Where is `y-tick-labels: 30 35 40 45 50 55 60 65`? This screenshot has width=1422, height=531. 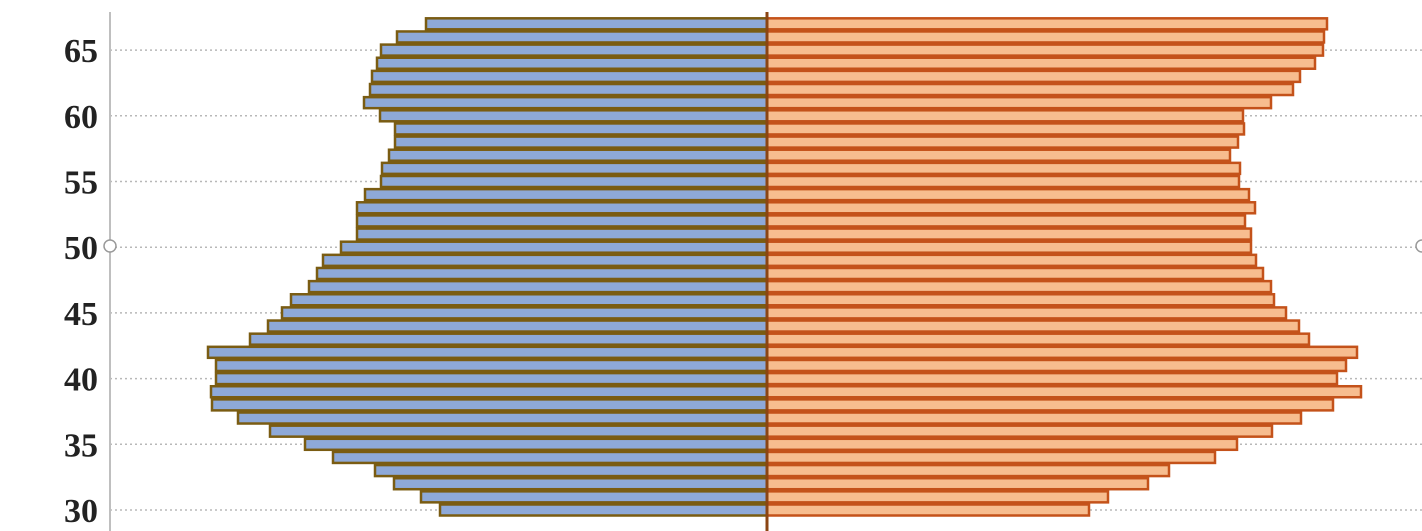
y-tick-labels: 30 35 40 45 50 55 60 65 is located at coordinates (81, 281).